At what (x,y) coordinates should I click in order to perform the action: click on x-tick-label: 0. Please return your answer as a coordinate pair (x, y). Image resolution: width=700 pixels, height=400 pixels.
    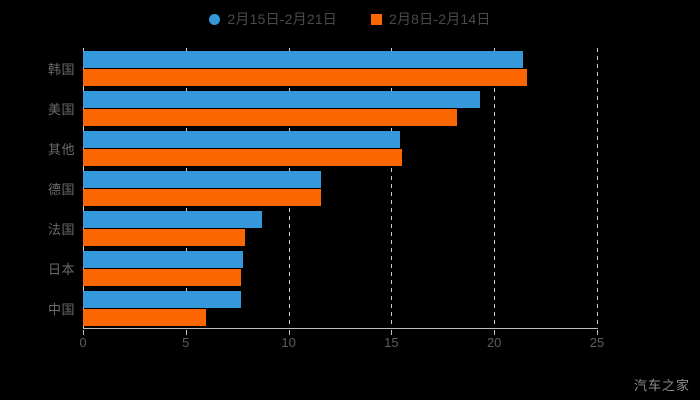
    Looking at the image, I should click on (83, 342).